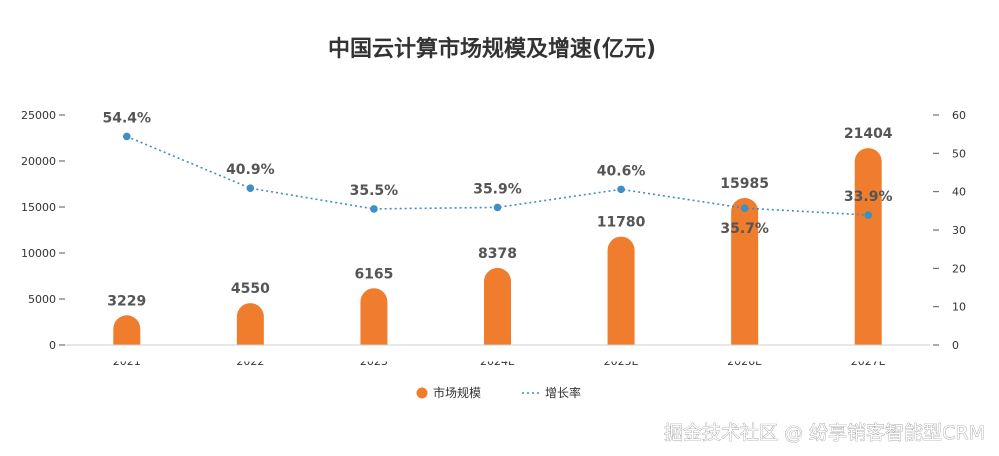 This screenshot has height=456, width=999. What do you see at coordinates (373, 274) in the screenshot?
I see `bar-value-label: 6165` at bounding box center [373, 274].